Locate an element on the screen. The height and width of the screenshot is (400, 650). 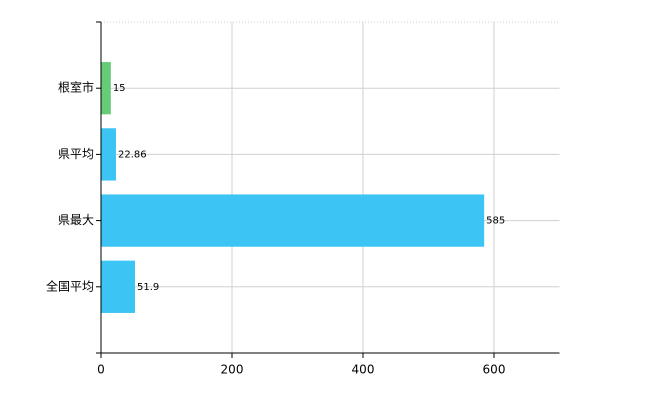
y-tick-label: 県最大 is located at coordinates (76, 220).